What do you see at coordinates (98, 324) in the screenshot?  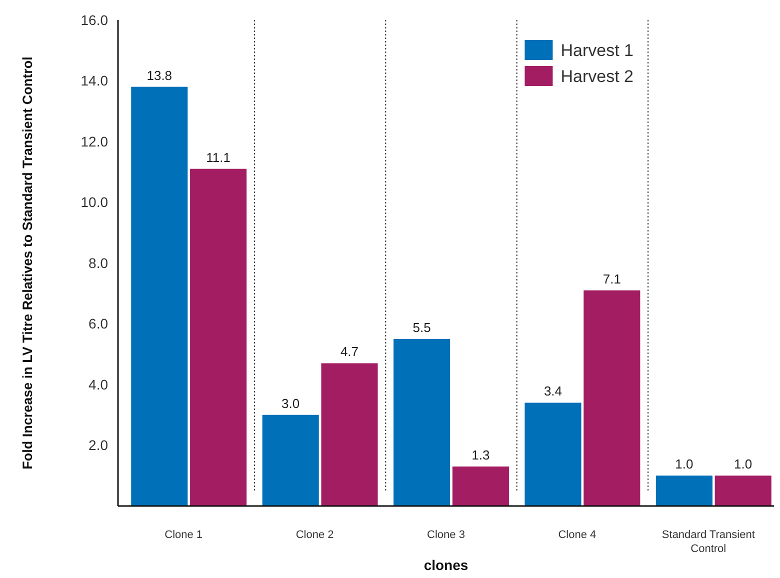 I see `y-tick-label: 6.0` at bounding box center [98, 324].